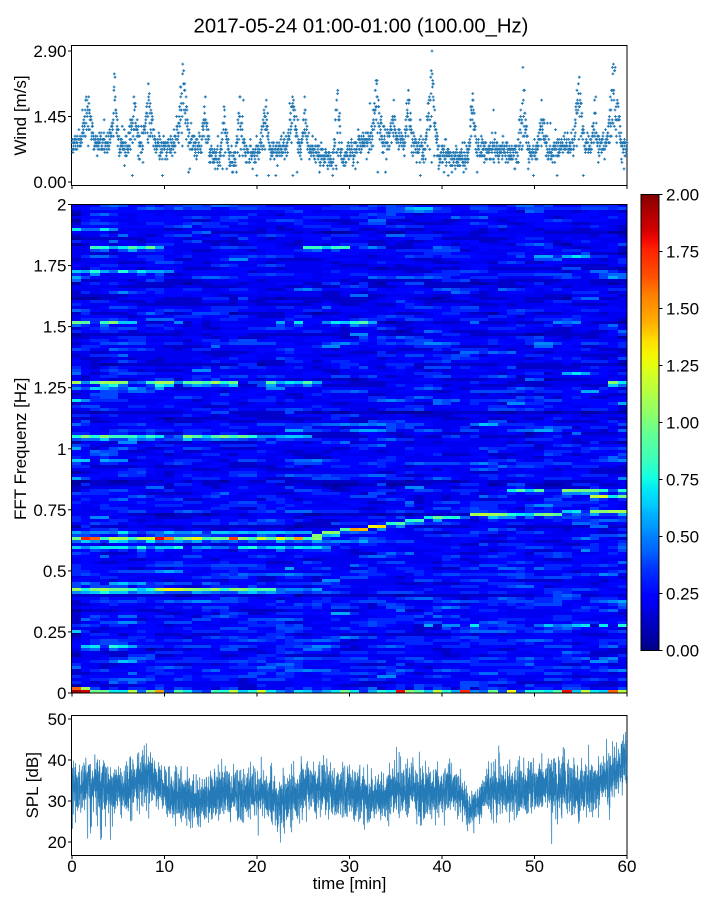 Image resolution: width=720 pixels, height=900 pixels. Describe the element at coordinates (627, 866) in the screenshot. I see `svg-text: 60` at that location.